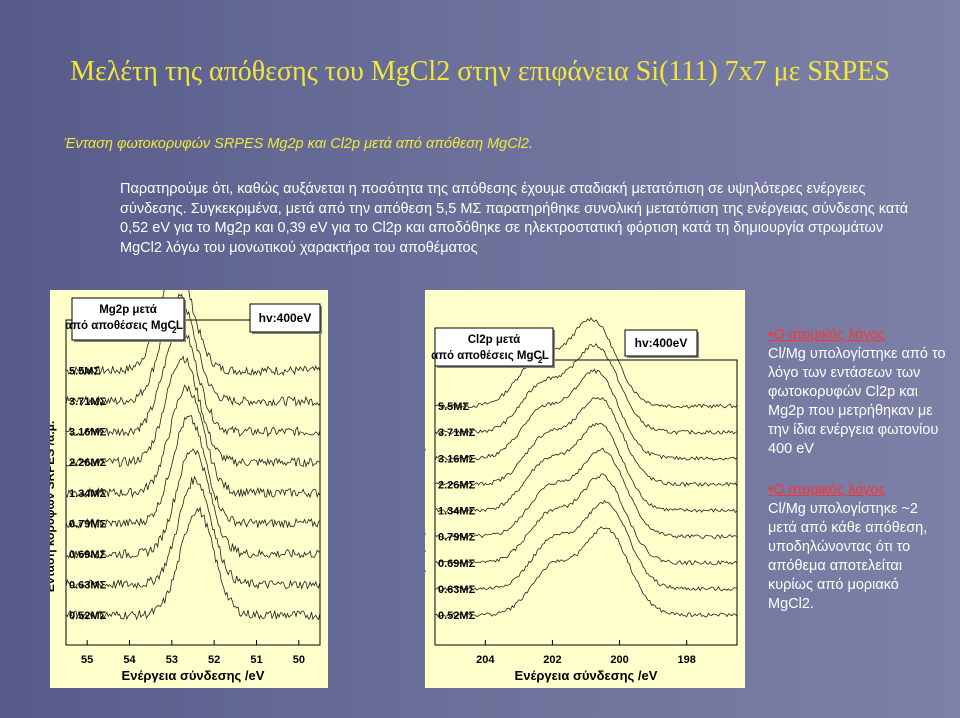 This screenshot has width=960, height=718. I want to click on mg-series-label: 1.34ΜΣ, so click(88, 494).